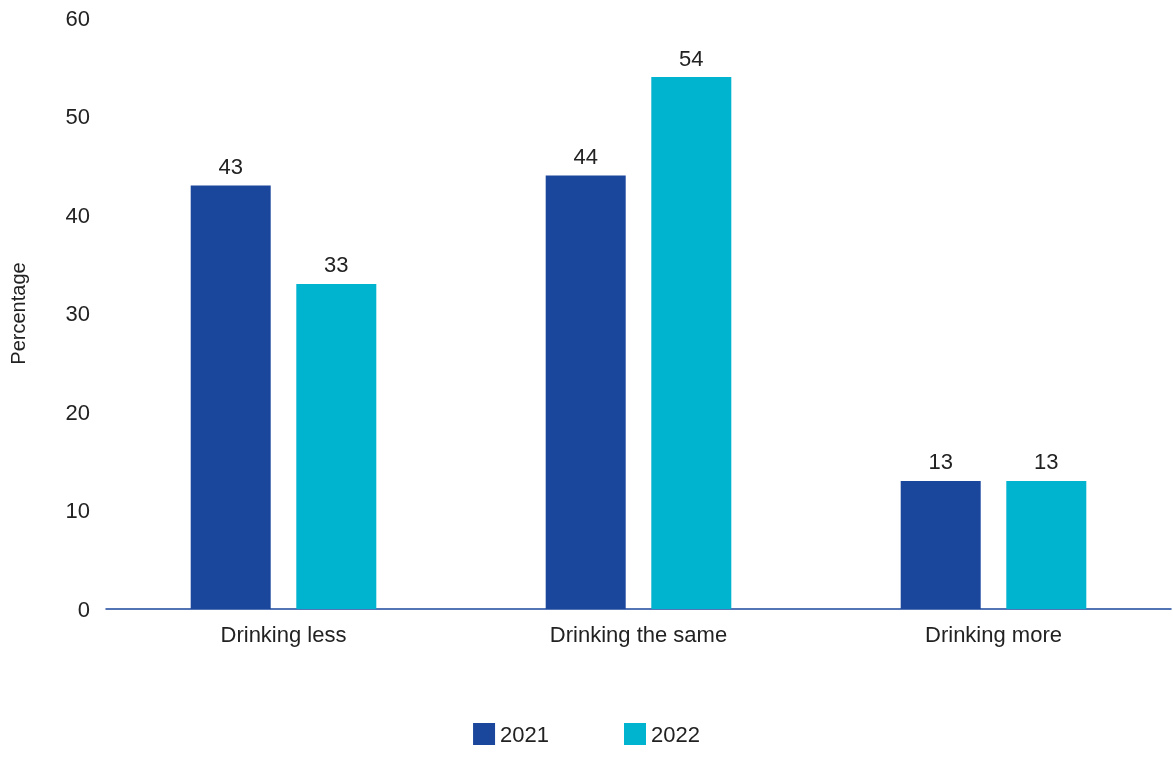  What do you see at coordinates (675, 734) in the screenshot?
I see `legend-label: 2022` at bounding box center [675, 734].